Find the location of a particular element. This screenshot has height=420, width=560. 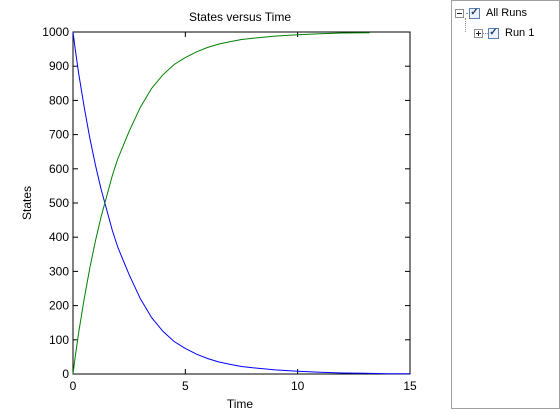

chart-title: States versus Time is located at coordinates (240, 17).